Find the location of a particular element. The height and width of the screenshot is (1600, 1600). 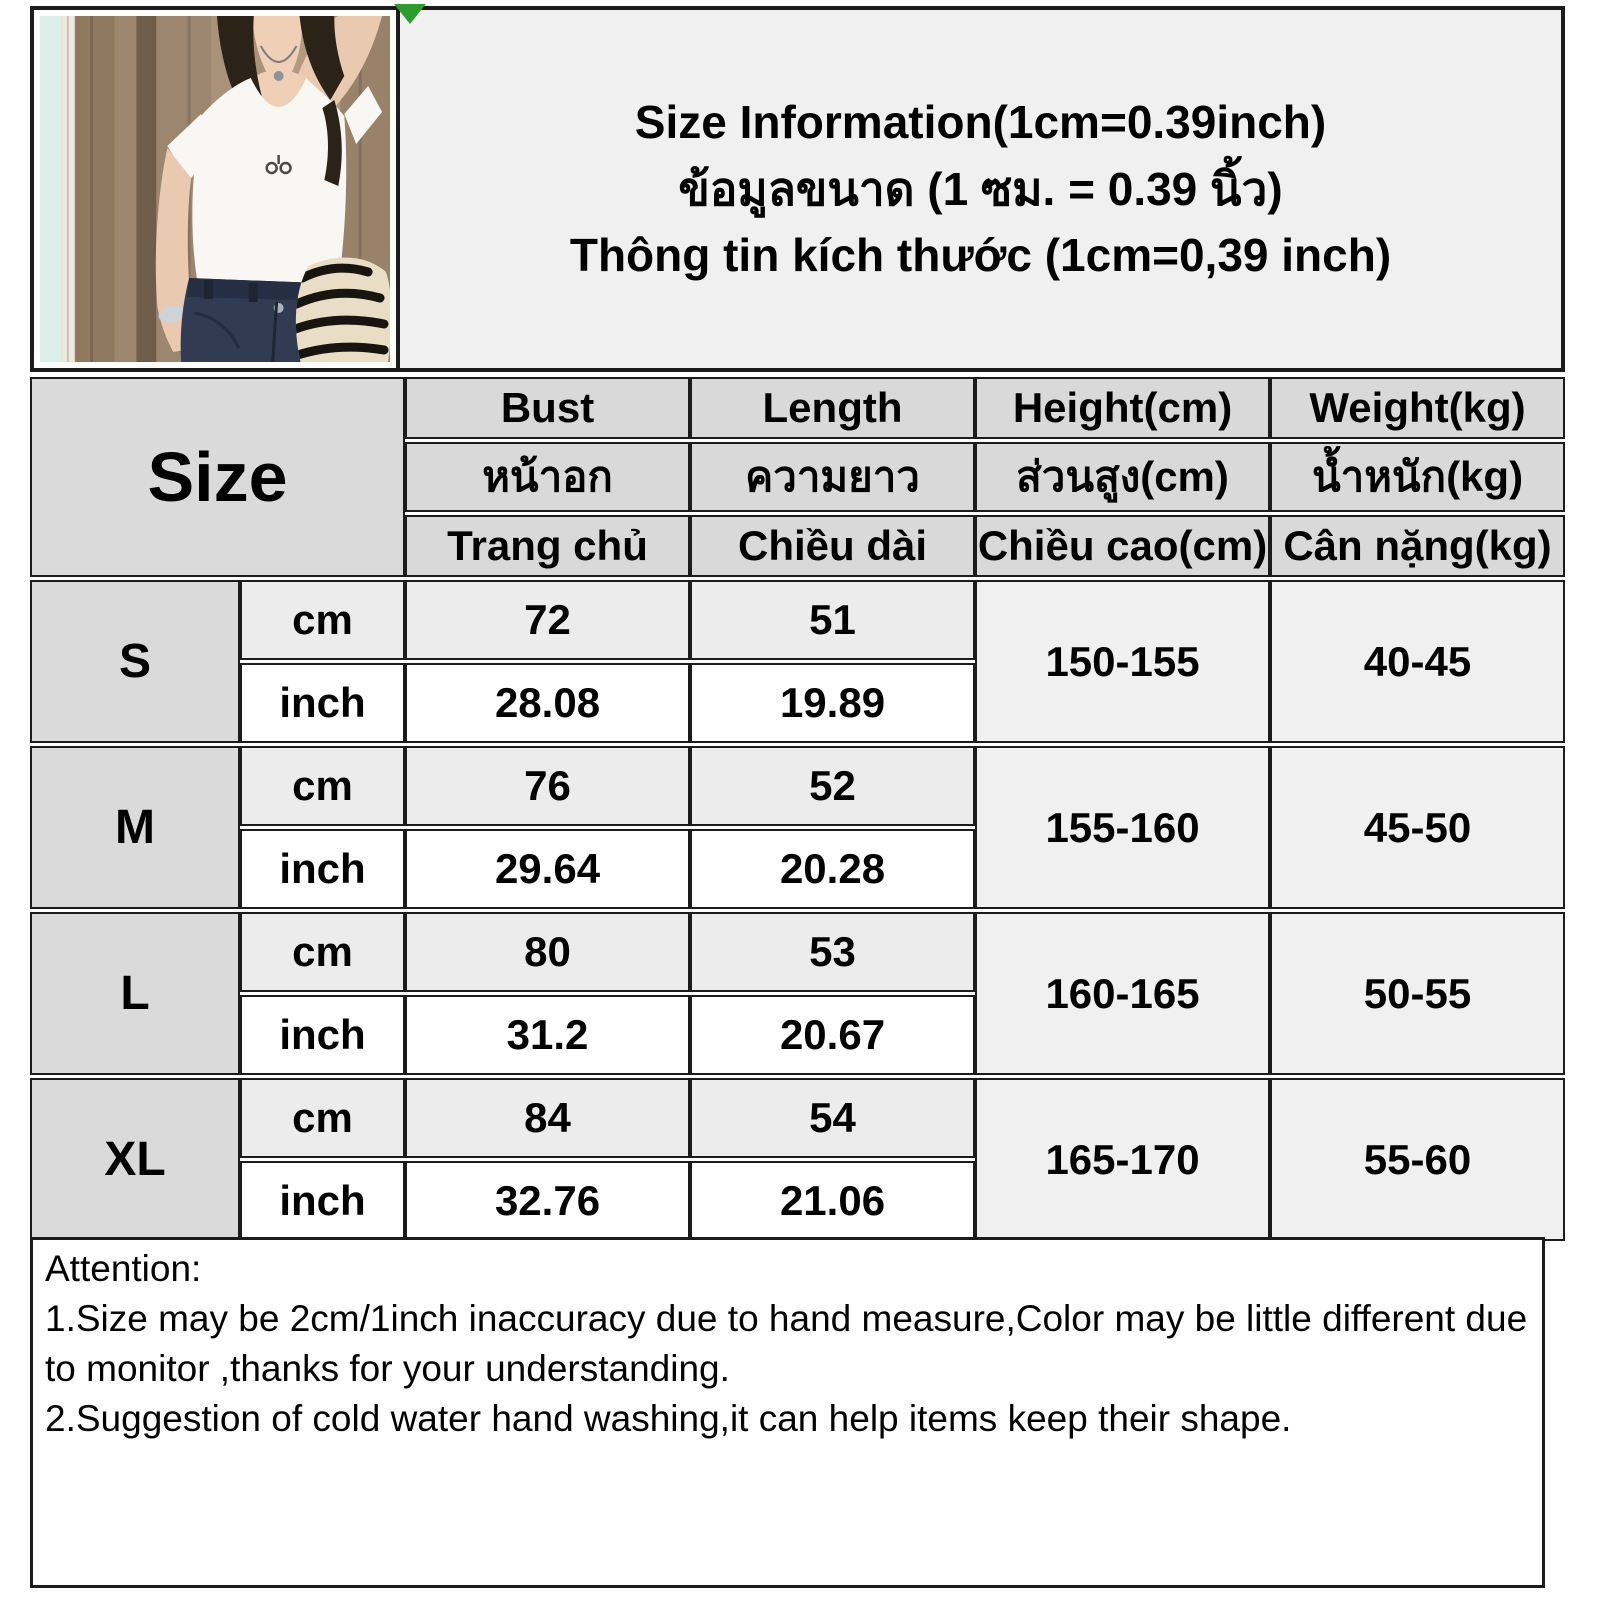

row-l-cm: L cm 80 53 160-165 50-55 is located at coordinates (798, 993).